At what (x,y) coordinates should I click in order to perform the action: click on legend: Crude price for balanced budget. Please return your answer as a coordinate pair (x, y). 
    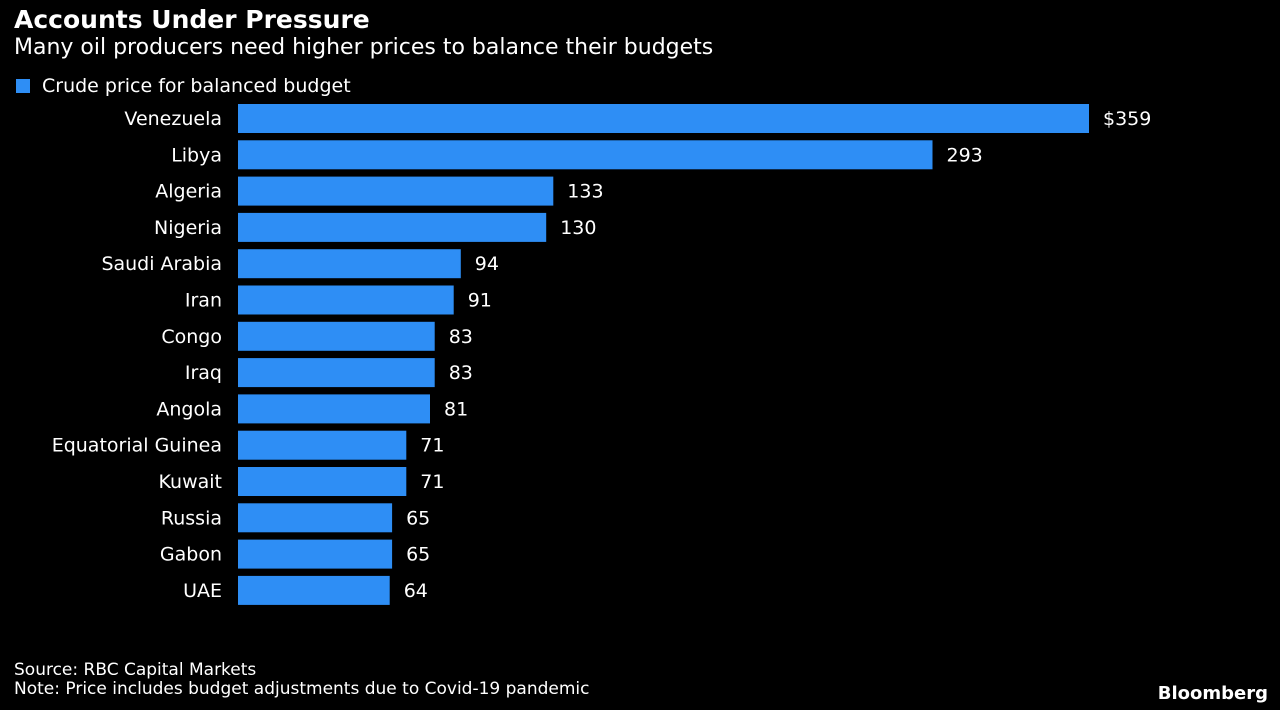
    Looking at the image, I should click on (183, 86).